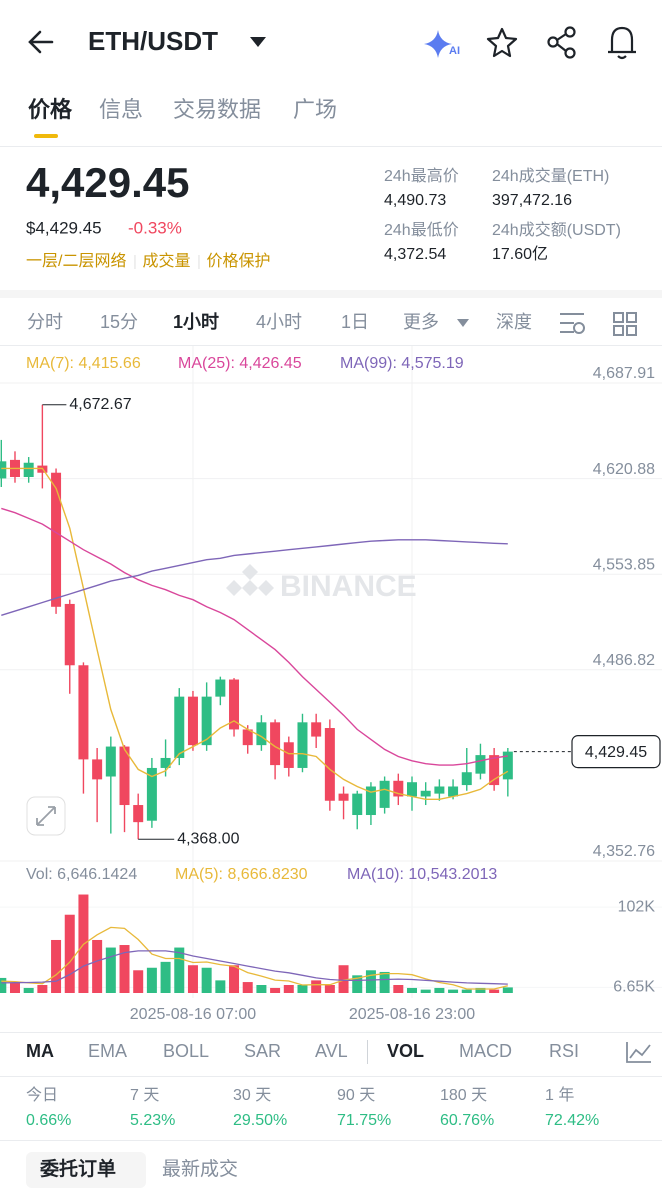 The height and width of the screenshot is (1200, 662). Describe the element at coordinates (76, 260) in the screenshot. I see `tag: 一层/二层网络` at that location.